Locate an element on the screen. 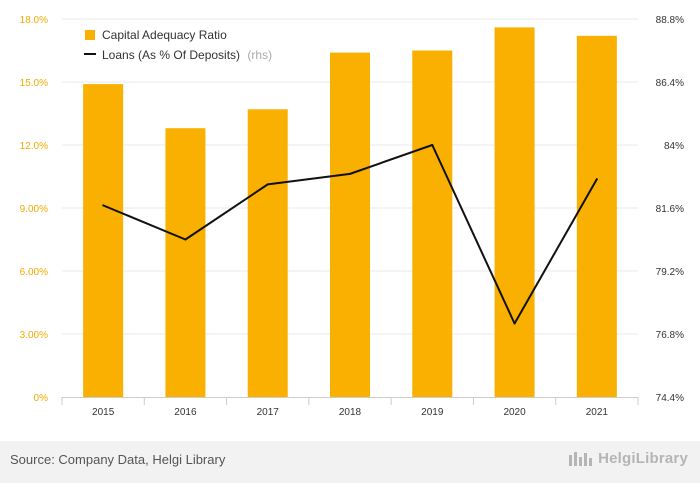  left-tick-label: 18.0% is located at coordinates (34, 20).